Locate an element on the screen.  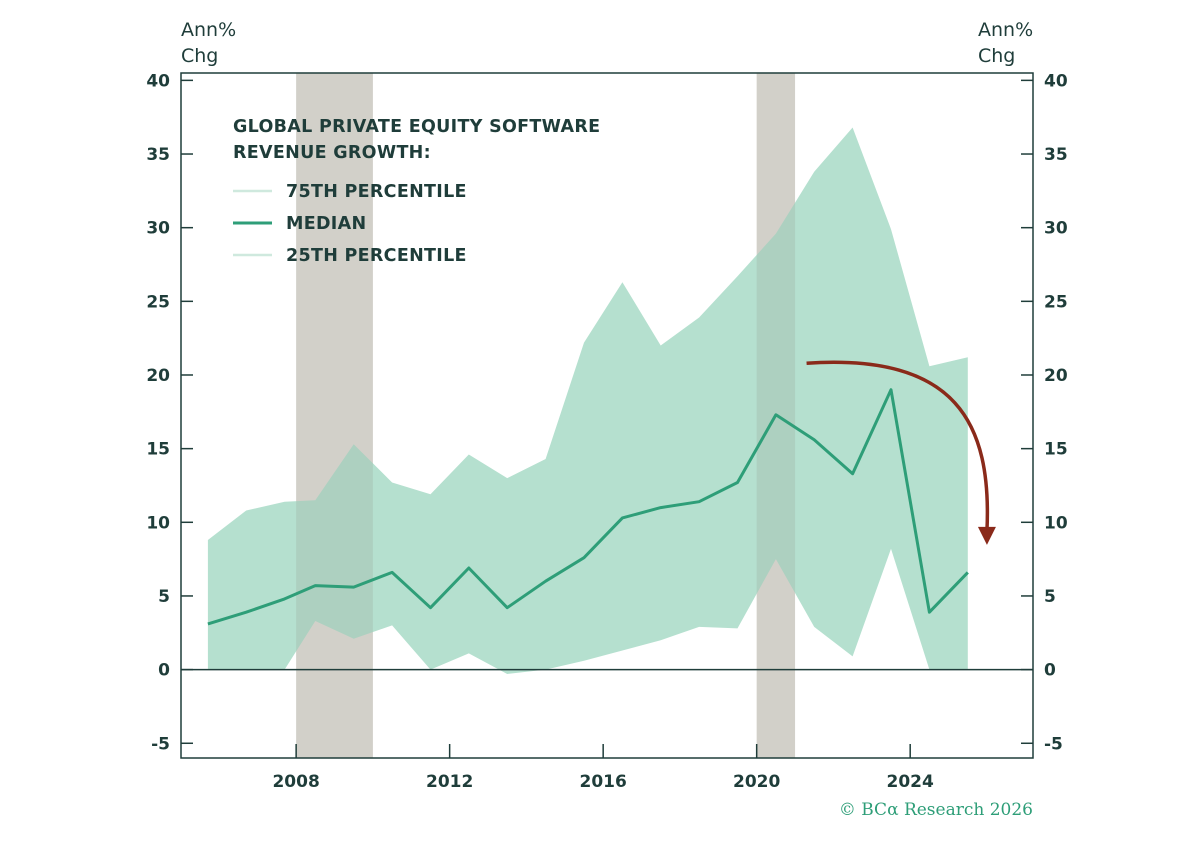
y-tick-label-right-5: 20 is located at coordinates (1056, 376).